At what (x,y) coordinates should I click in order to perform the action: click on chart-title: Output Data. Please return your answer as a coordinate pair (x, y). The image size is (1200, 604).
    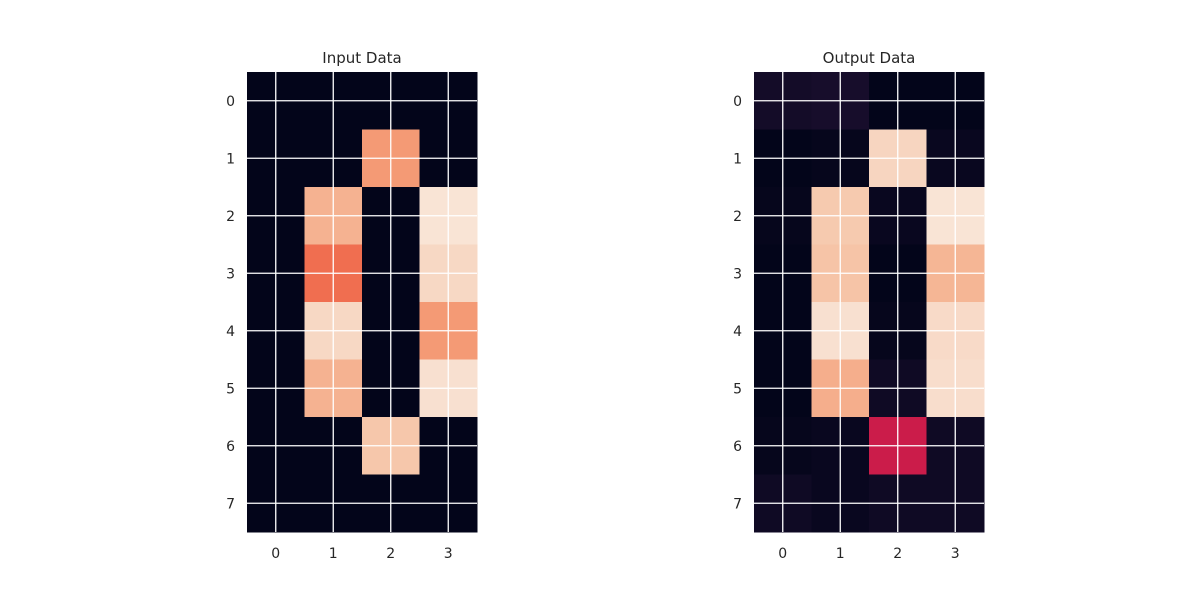
    Looking at the image, I should click on (869, 58).